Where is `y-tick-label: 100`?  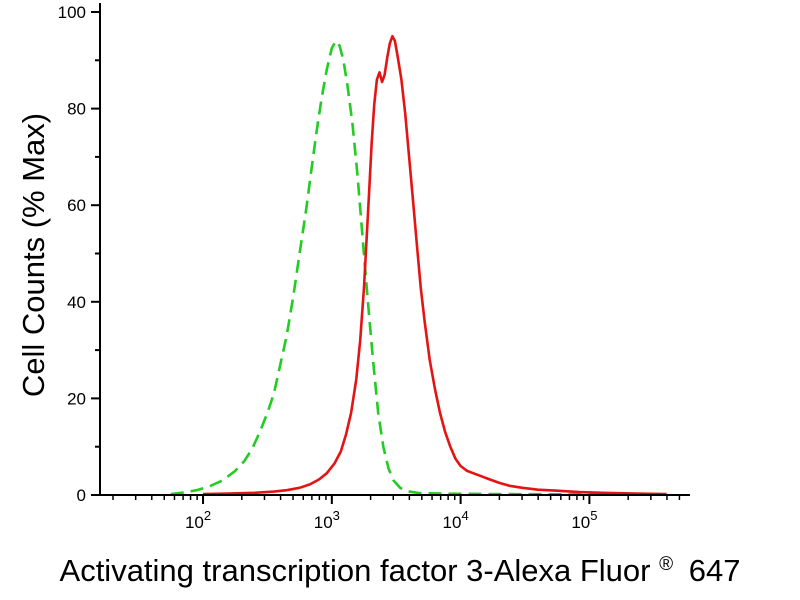 y-tick-label: 100 is located at coordinates (72, 12).